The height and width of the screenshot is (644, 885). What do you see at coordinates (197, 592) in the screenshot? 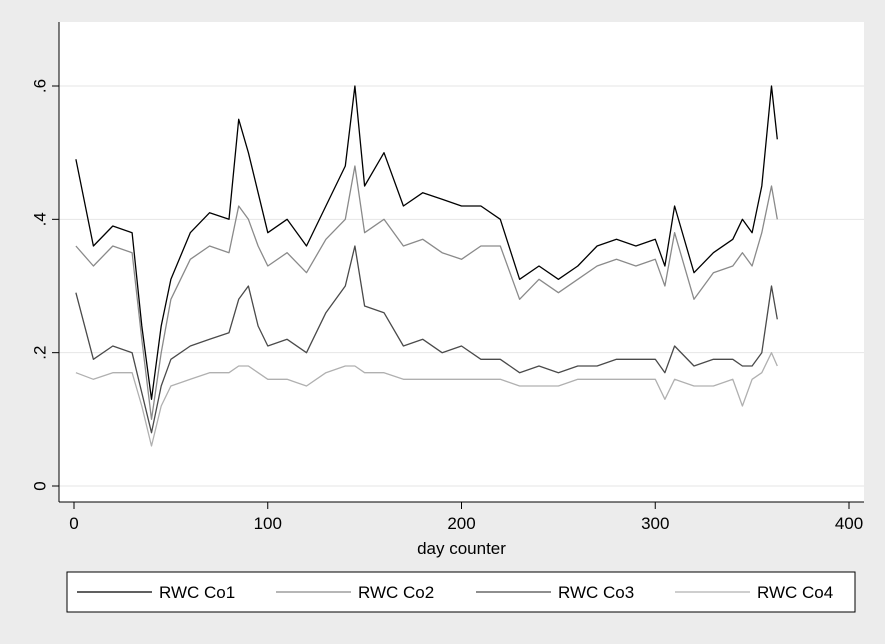
I see `legend-label-1: RWC Co1` at bounding box center [197, 592].